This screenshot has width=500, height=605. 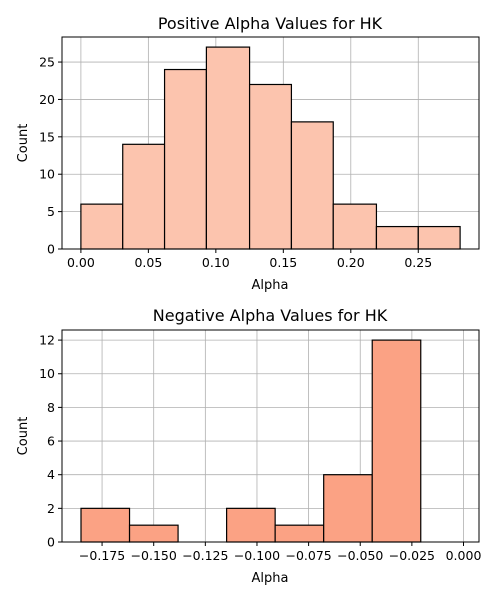 What do you see at coordinates (47, 340) in the screenshot?
I see `y-tick-label: 12` at bounding box center [47, 340].